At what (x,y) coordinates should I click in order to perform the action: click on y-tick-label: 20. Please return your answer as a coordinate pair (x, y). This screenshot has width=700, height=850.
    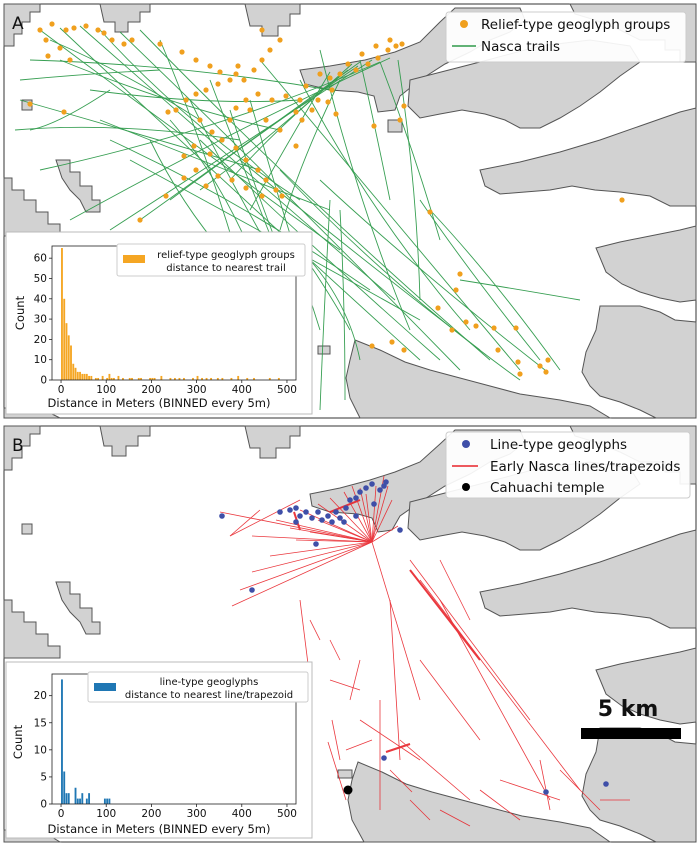
    Looking at the image, I should click on (40, 696).